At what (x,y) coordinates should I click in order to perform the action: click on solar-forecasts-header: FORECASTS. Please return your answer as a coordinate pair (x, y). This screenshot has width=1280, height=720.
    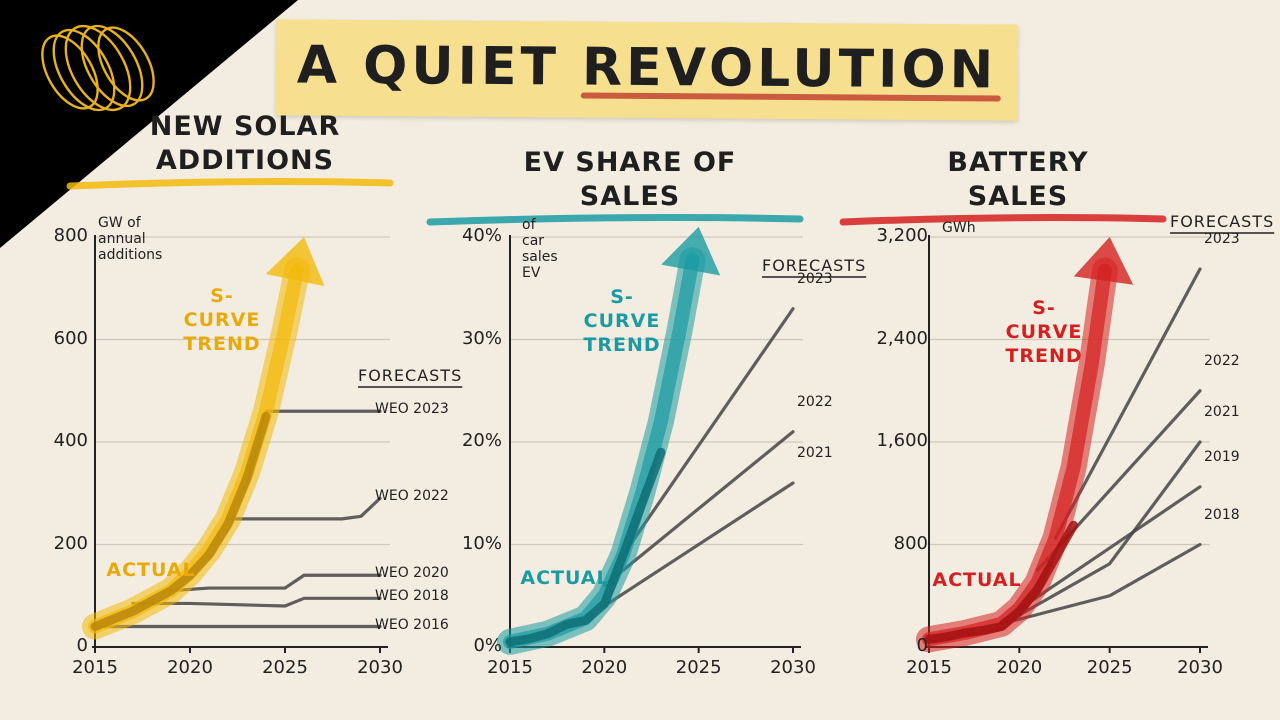
    Looking at the image, I should click on (410, 375).